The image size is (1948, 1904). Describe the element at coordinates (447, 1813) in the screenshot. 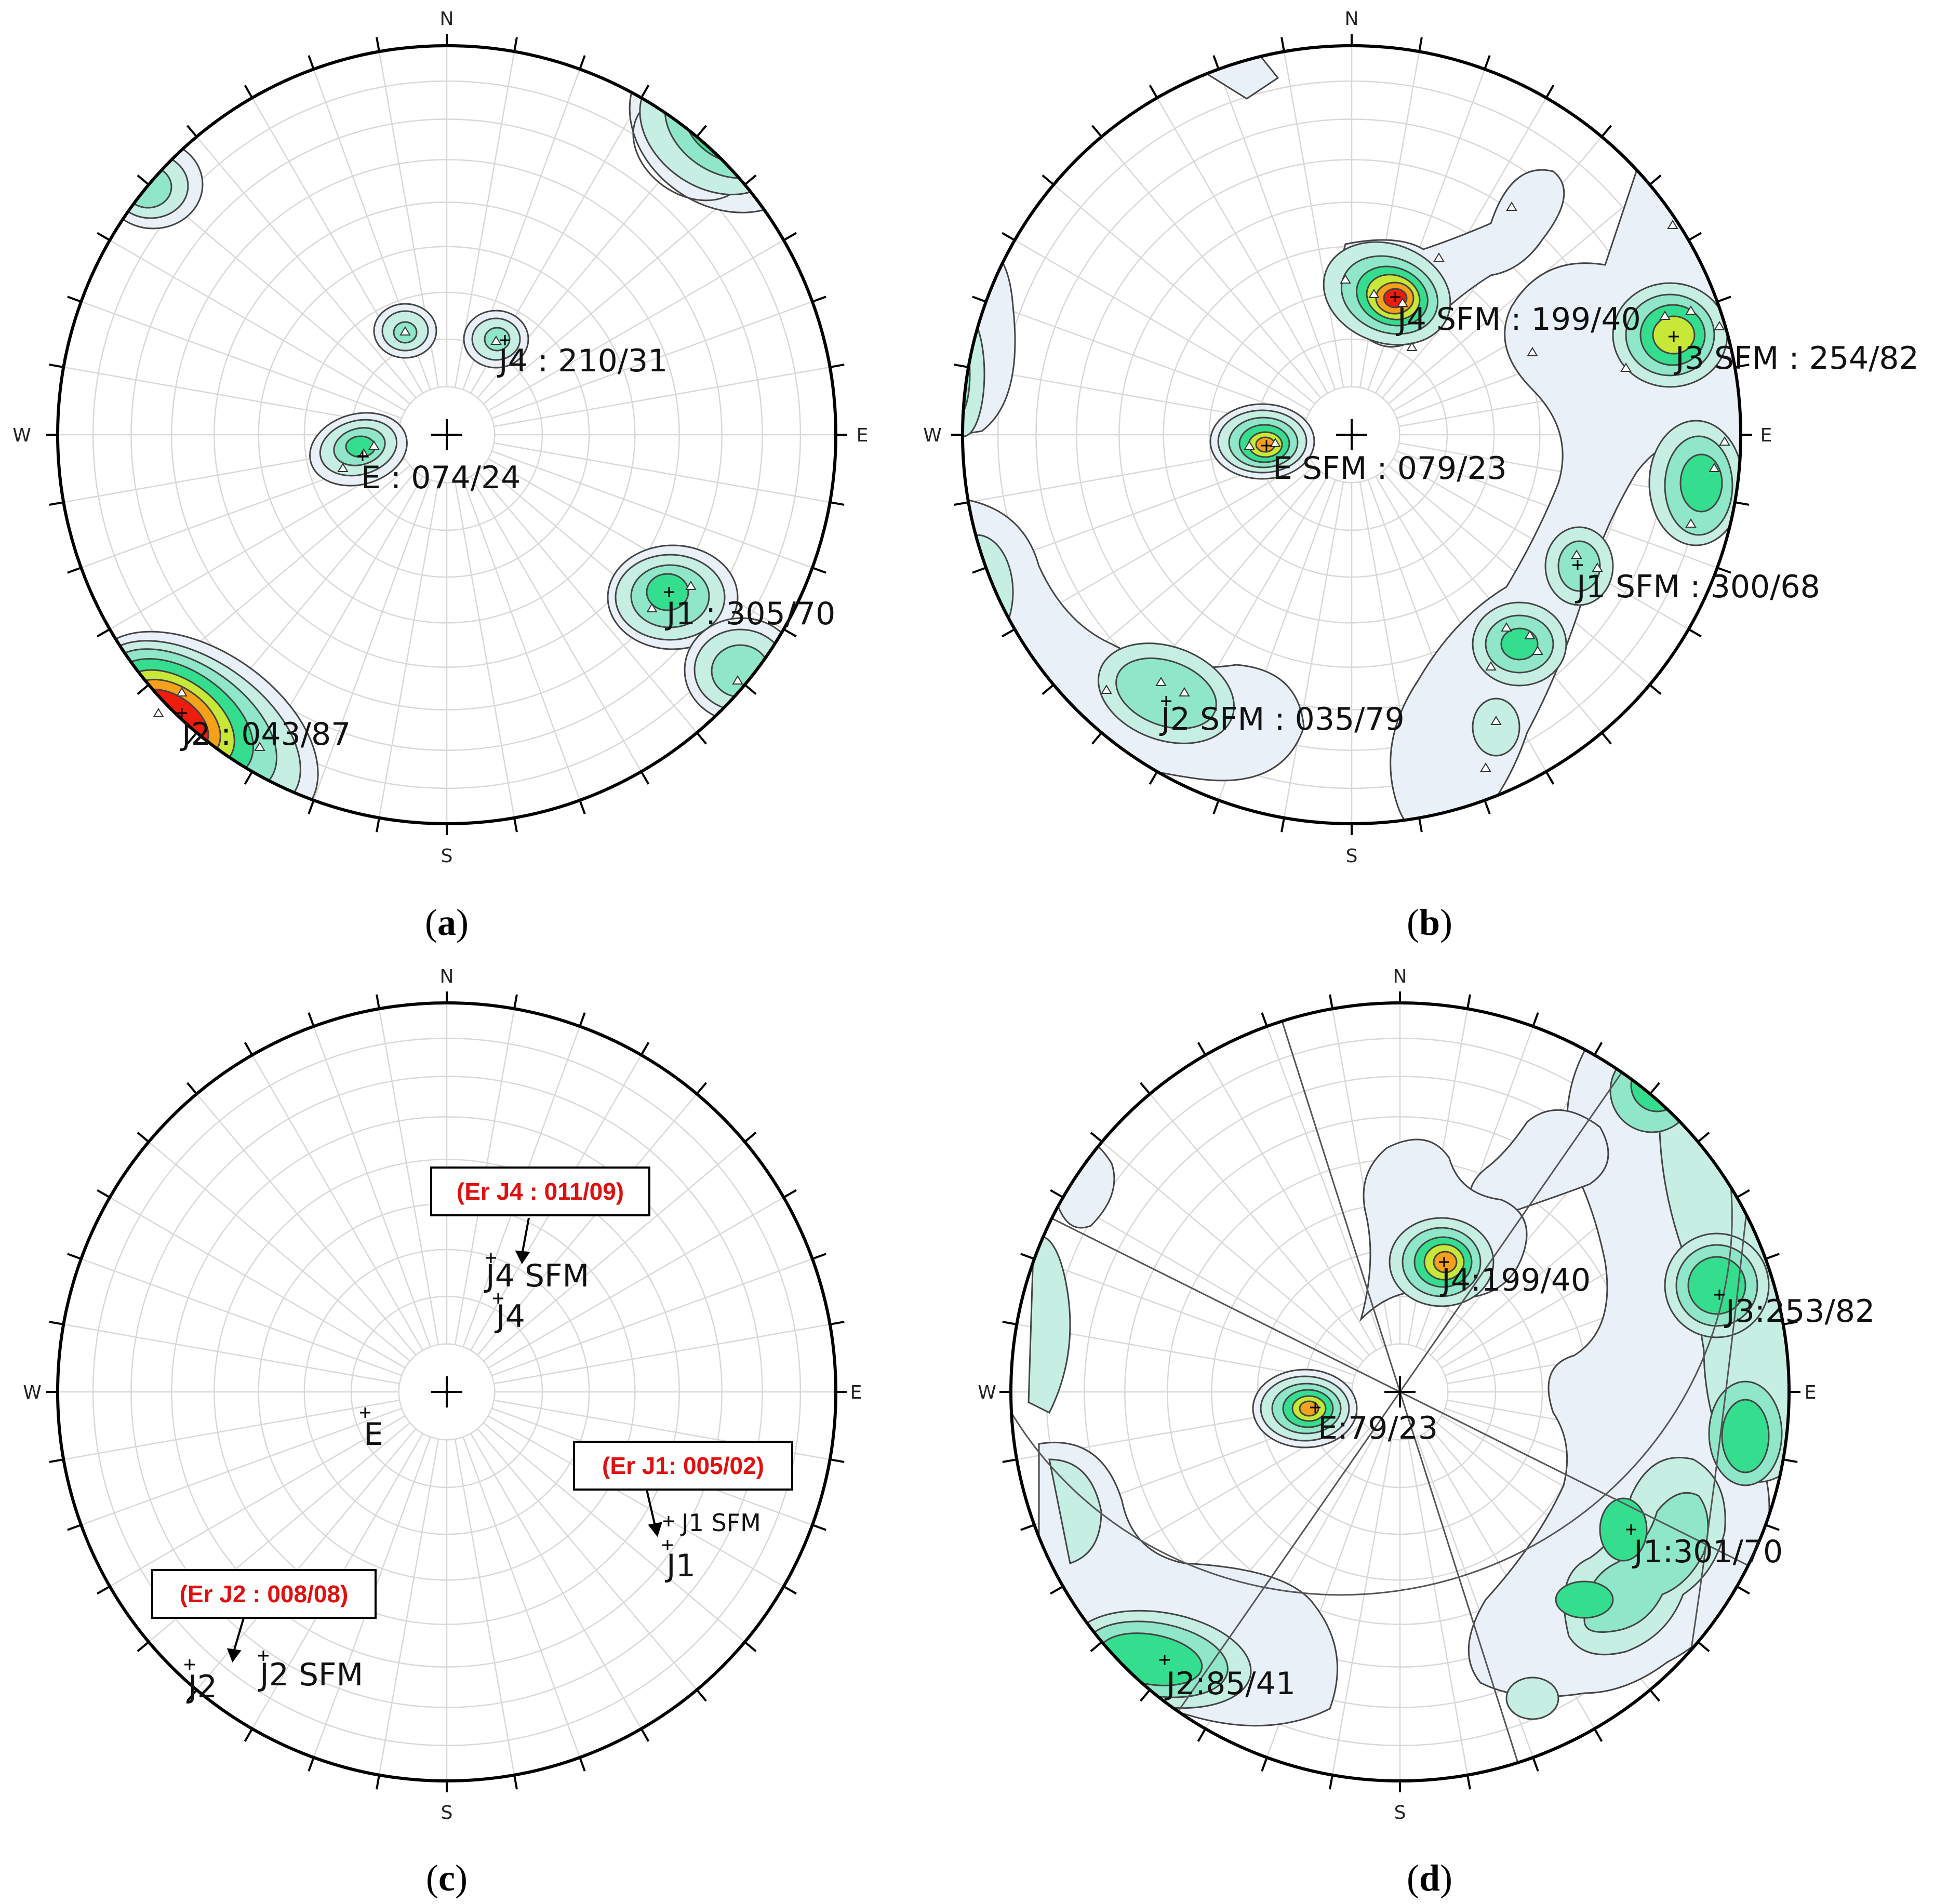

I see `compass-south-c: S` at that location.